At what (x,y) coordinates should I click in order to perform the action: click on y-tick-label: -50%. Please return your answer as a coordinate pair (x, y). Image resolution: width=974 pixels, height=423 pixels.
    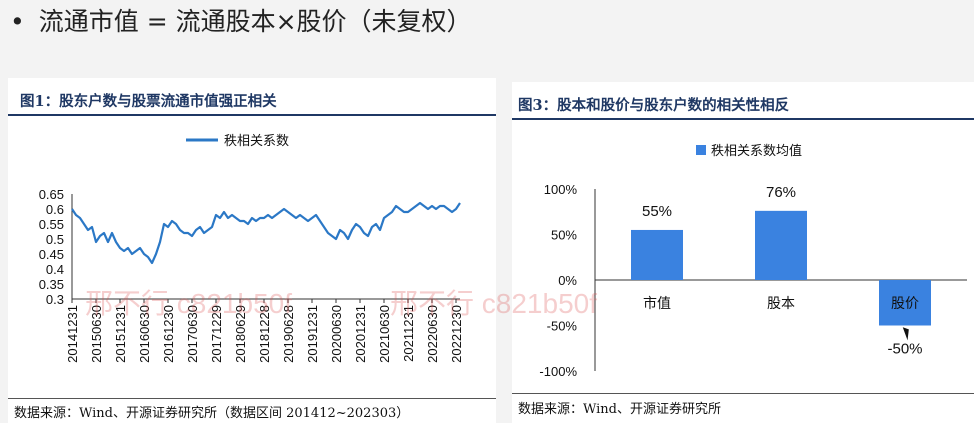
    Looking at the image, I should click on (562, 326).